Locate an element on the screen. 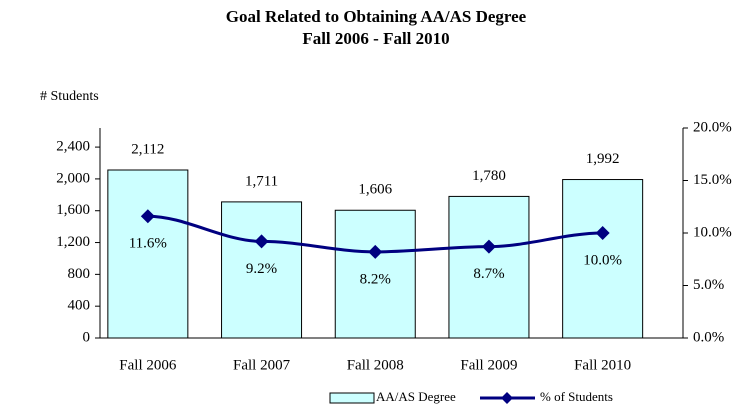  y-axis-label: # Students is located at coordinates (69, 96).